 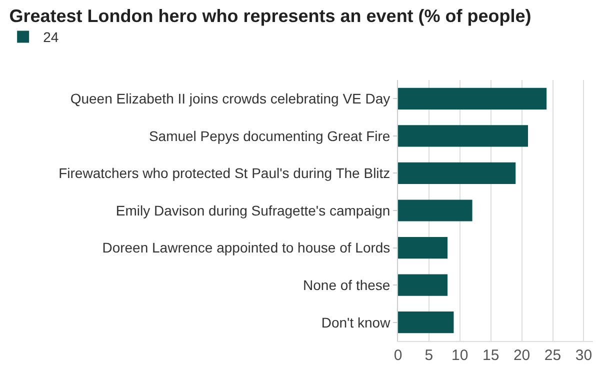 I want to click on x-tick-label: 0, so click(x=398, y=355).